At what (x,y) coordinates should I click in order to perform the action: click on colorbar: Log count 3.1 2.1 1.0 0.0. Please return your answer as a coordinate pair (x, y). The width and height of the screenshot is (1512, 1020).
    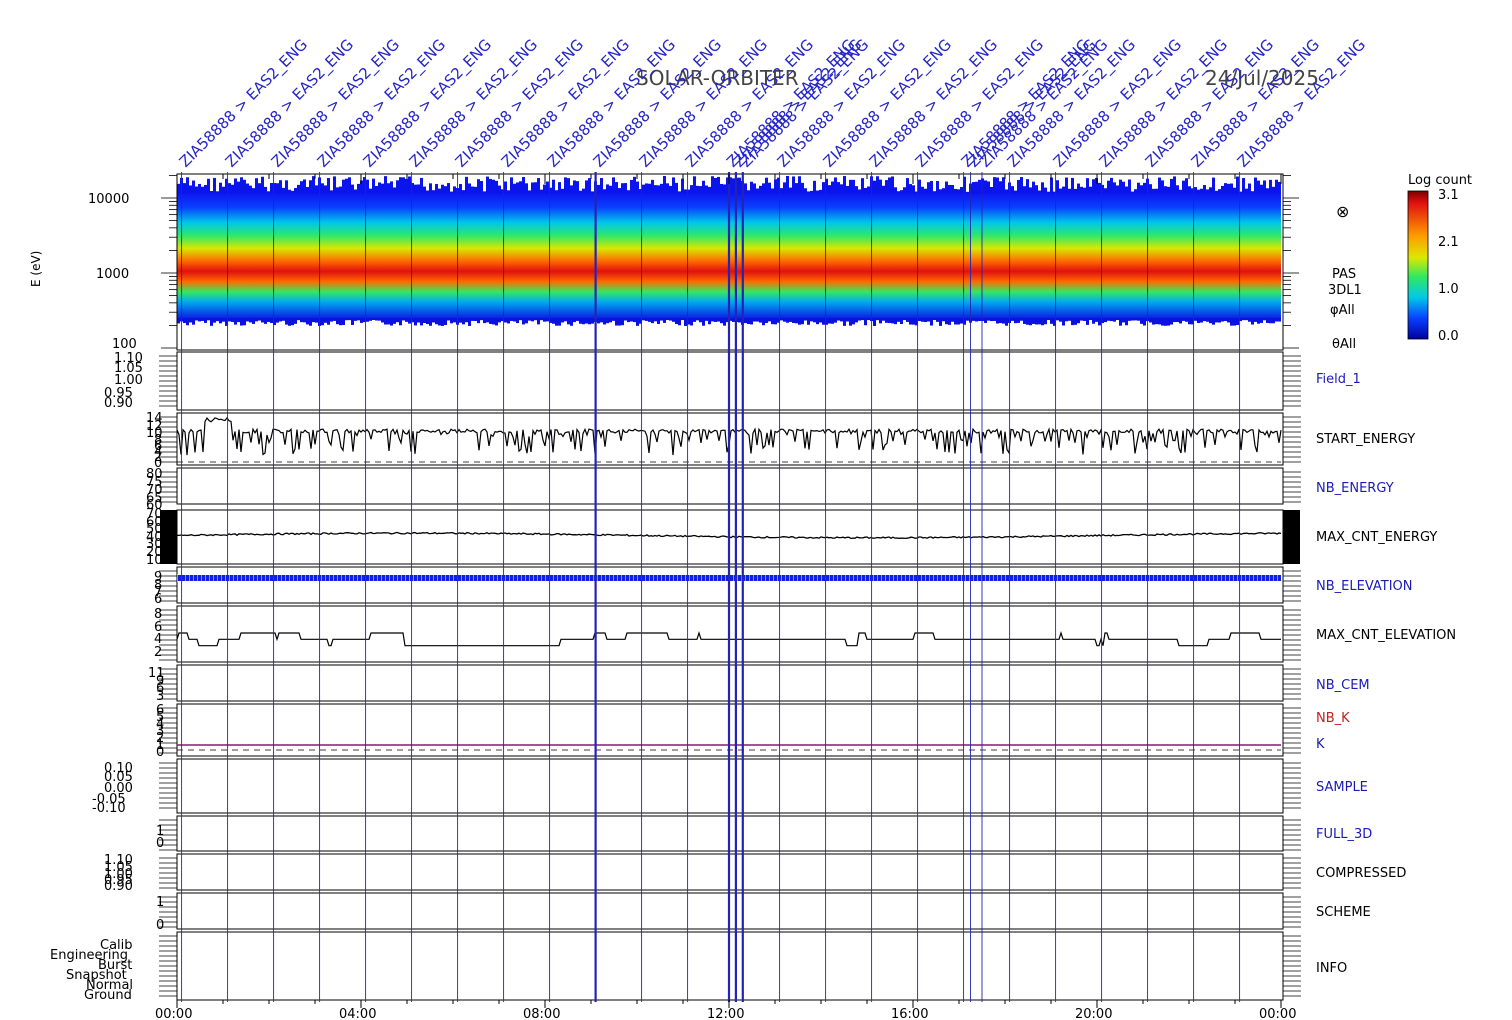
    Looking at the image, I should click on (1439, 258).